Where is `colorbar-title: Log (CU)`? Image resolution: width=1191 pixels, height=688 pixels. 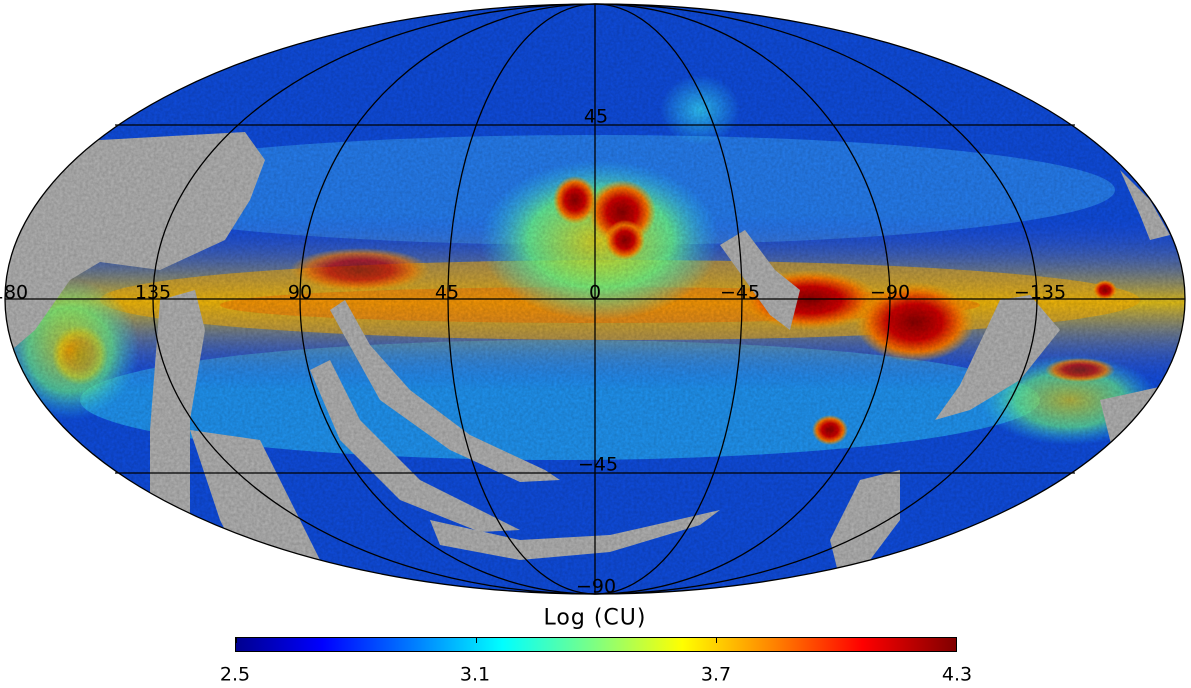 colorbar-title: Log (CU) is located at coordinates (595, 618).